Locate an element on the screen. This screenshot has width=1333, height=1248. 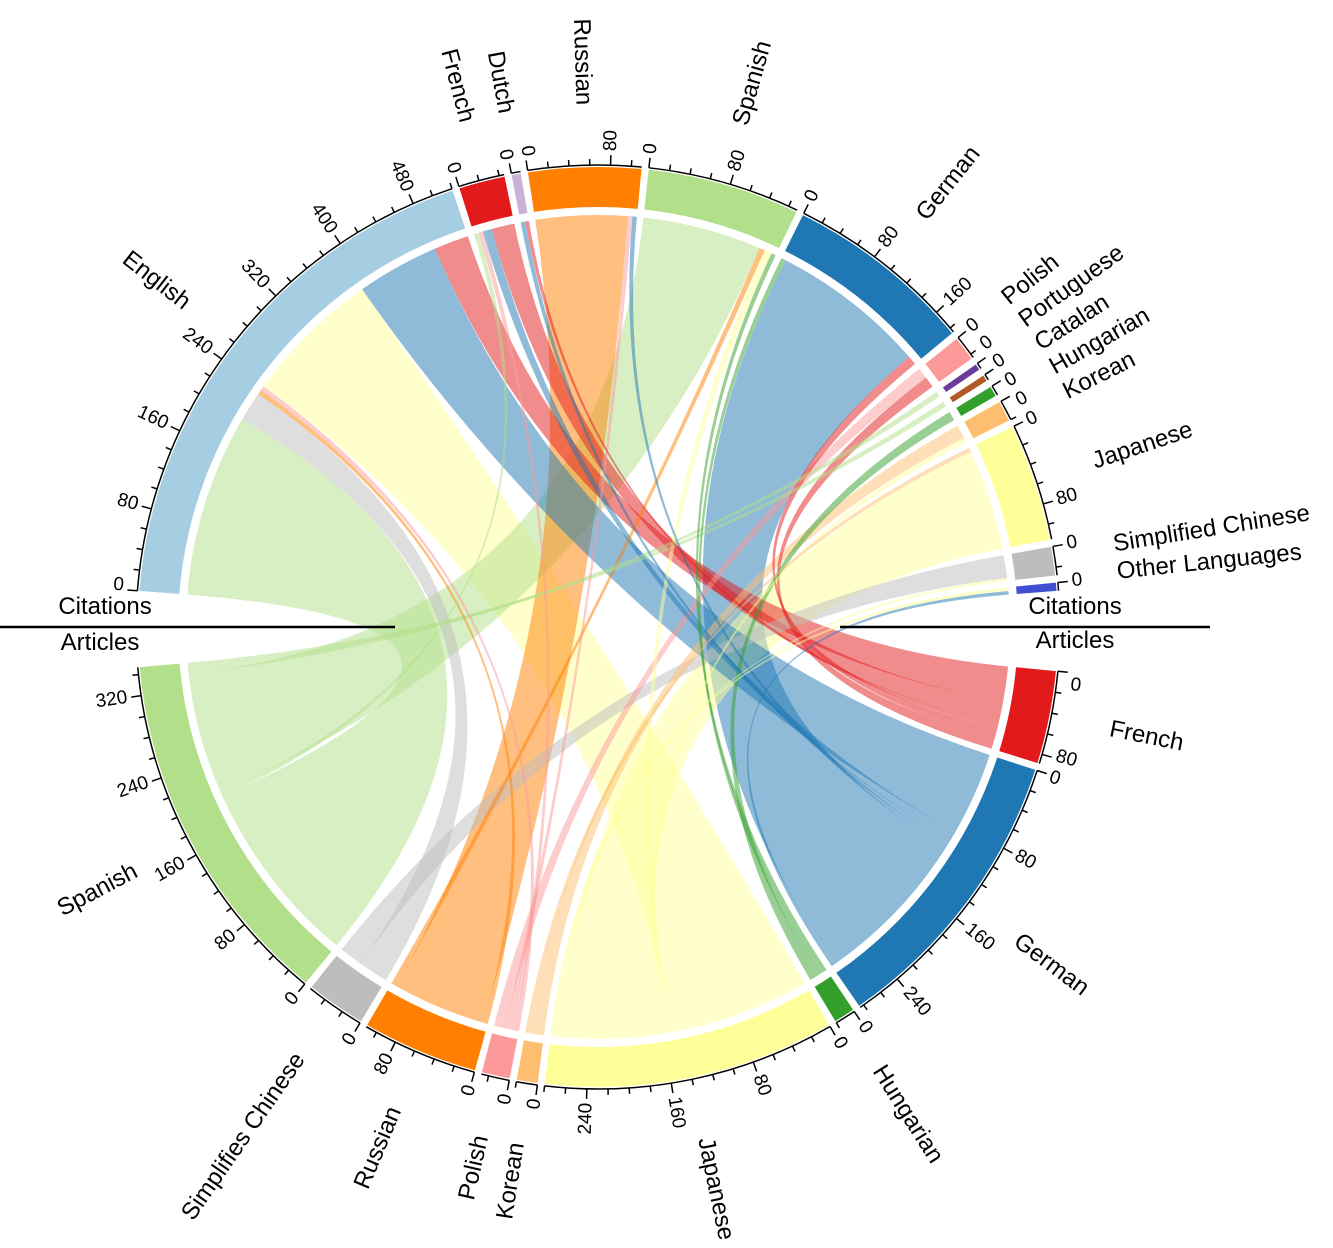
citations-label-german: German is located at coordinates (948, 183).